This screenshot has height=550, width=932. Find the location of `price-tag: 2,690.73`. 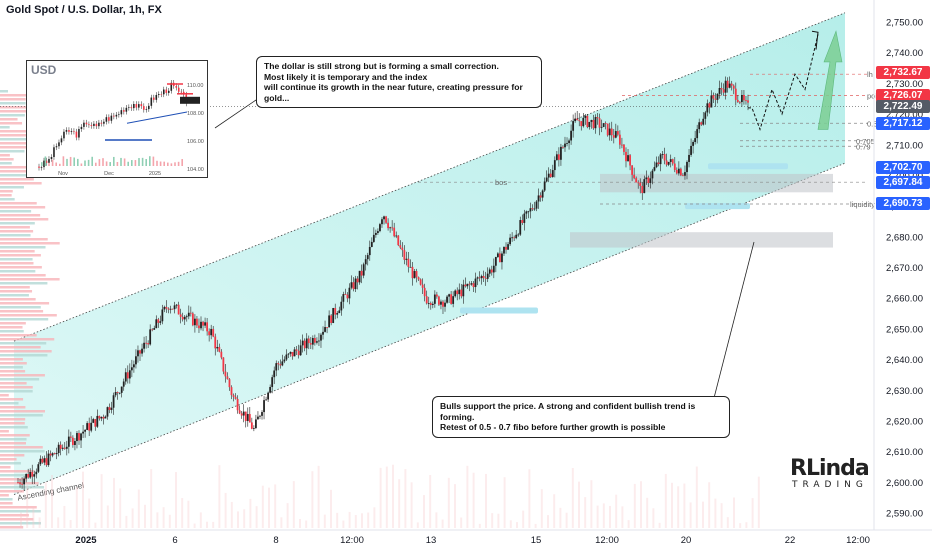

price-tag: 2,690.73 is located at coordinates (903, 204).